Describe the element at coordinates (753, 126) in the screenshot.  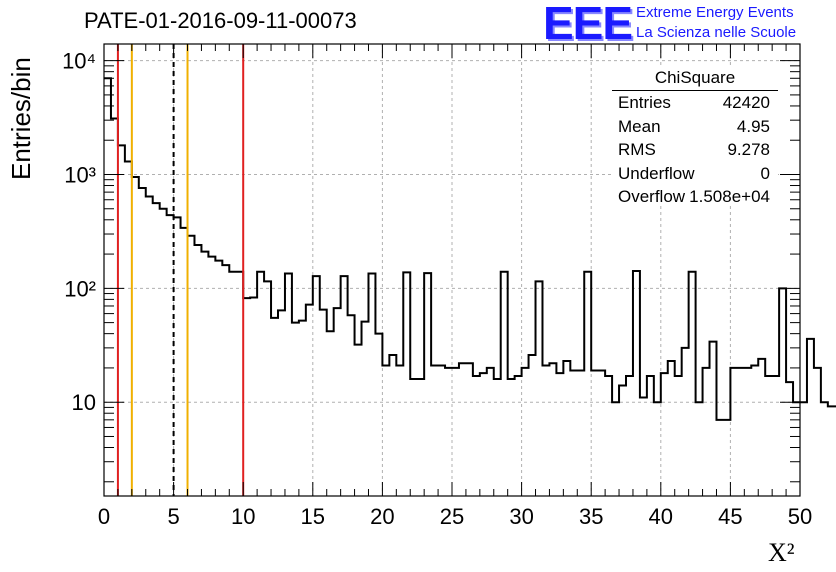
I see `stats-value: 4.95` at that location.